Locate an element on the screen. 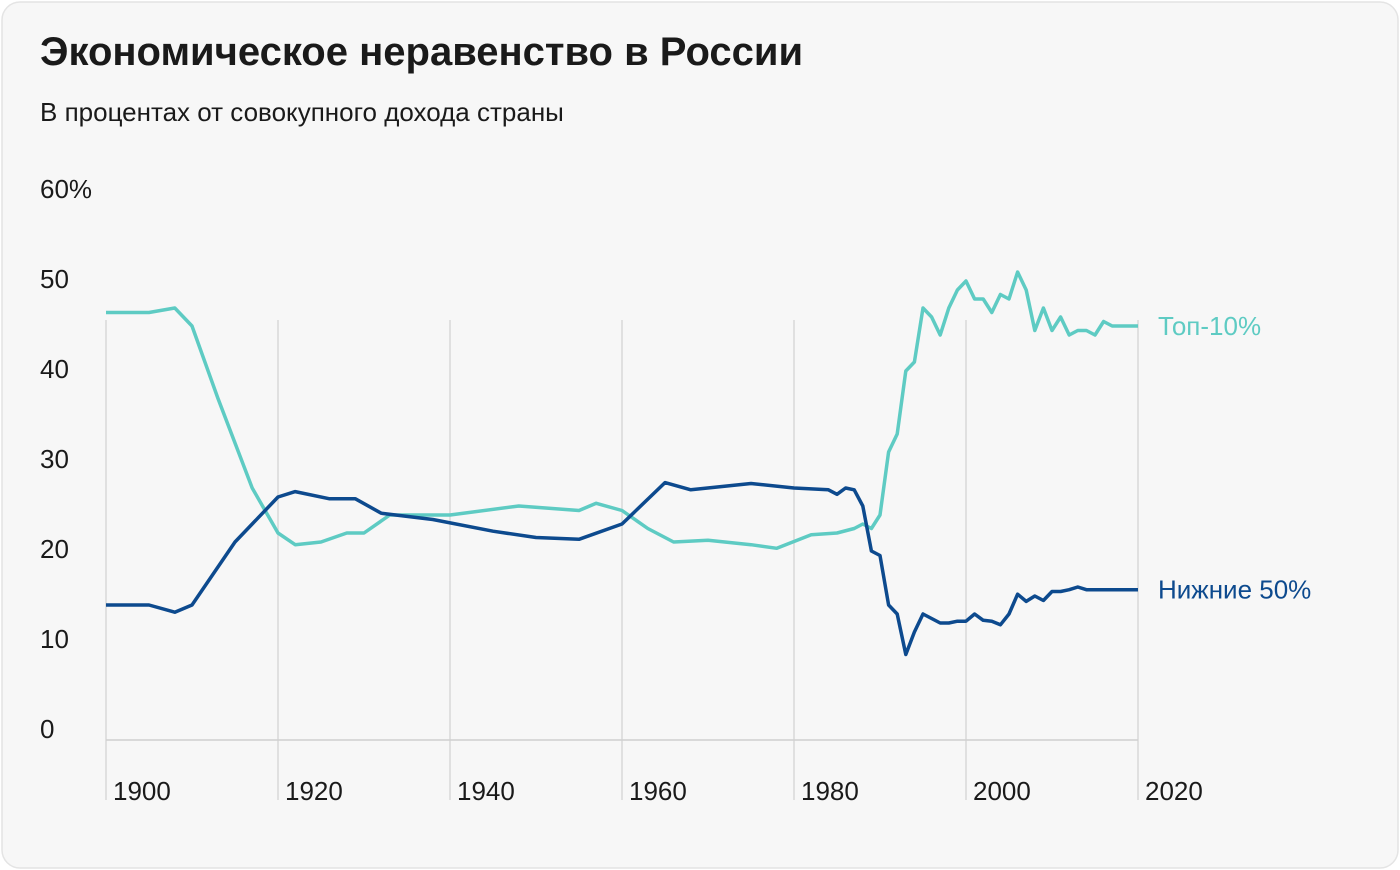 Image resolution: width=1400 pixels, height=870 pixels. series-label: Топ-10% is located at coordinates (1209, 326).